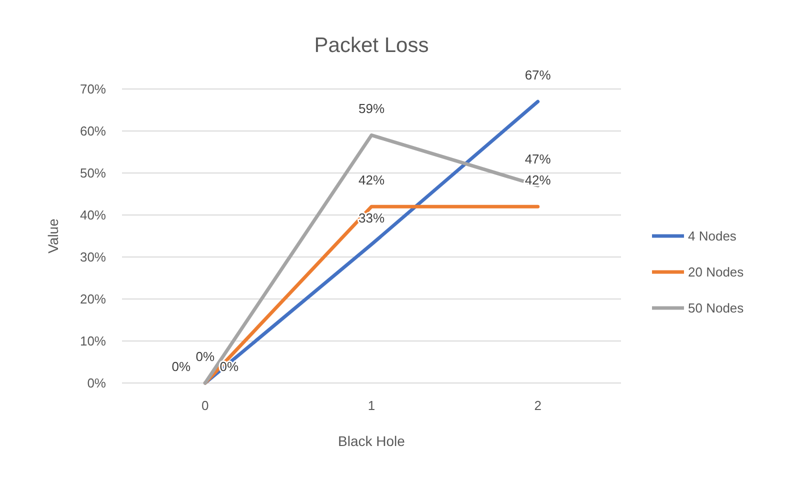  Describe the element at coordinates (538, 405) in the screenshot. I see `x-tick-label: 2` at that location.